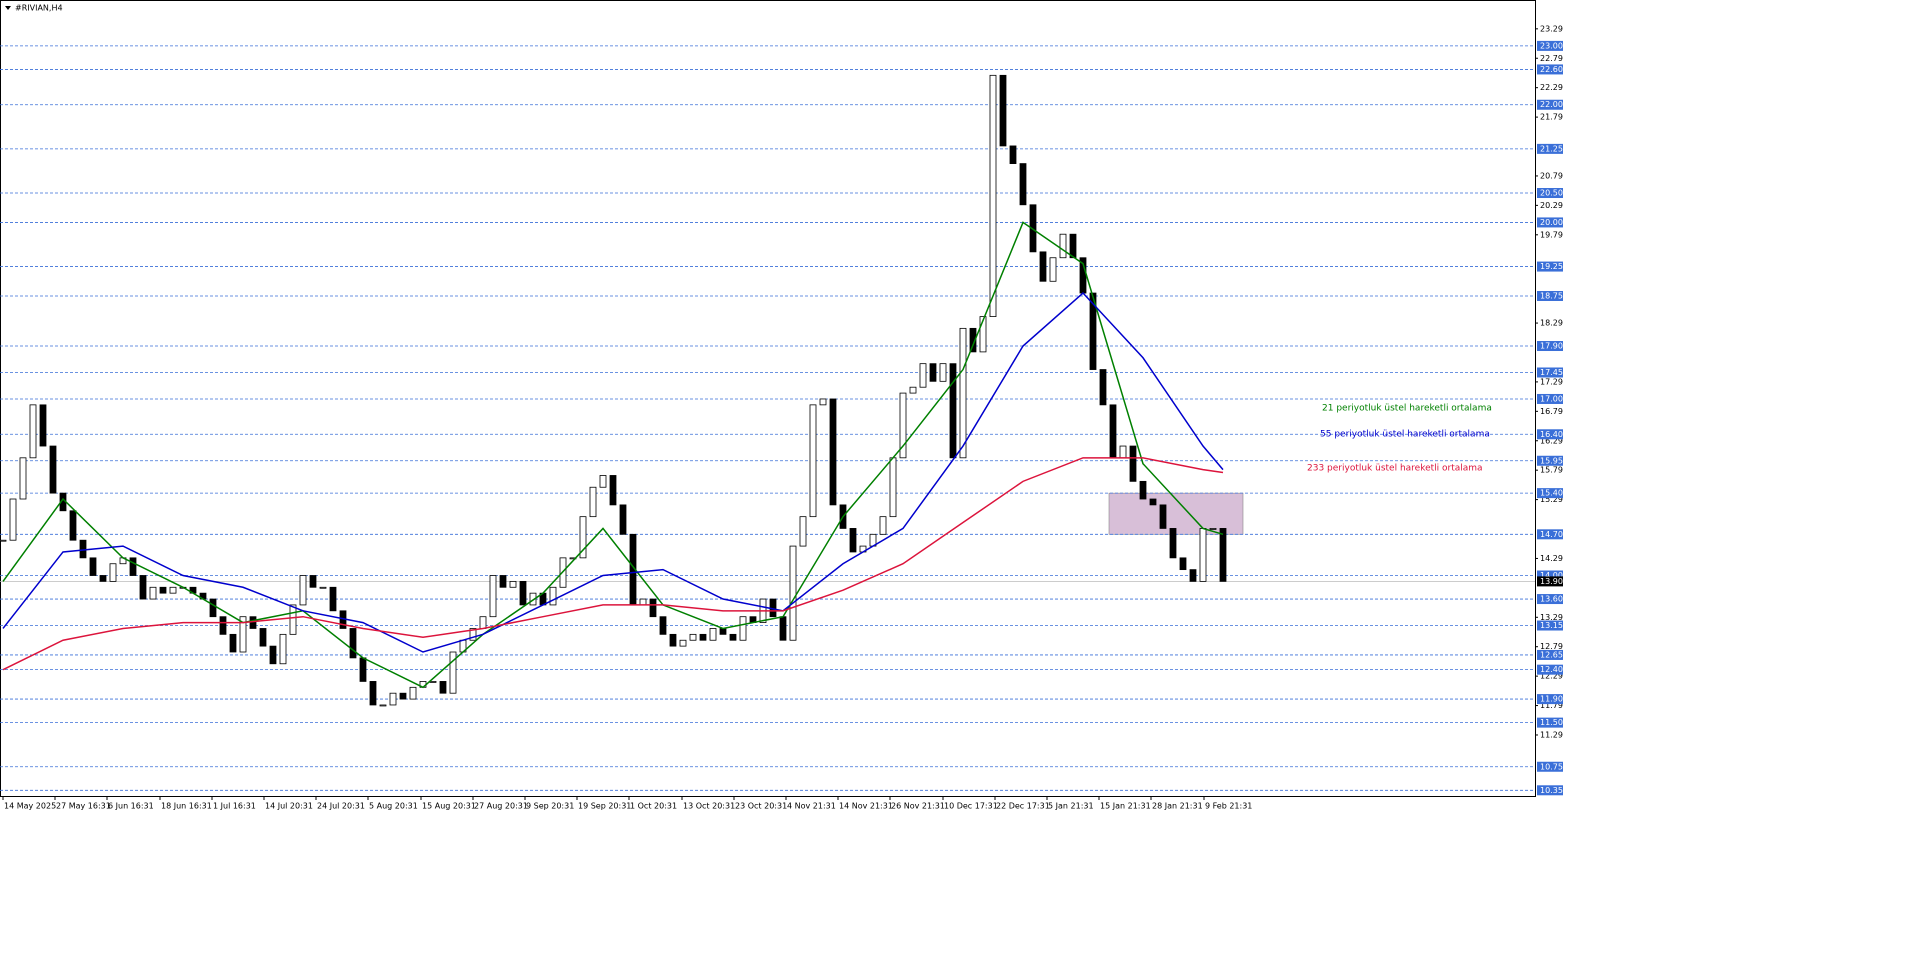  Describe the element at coordinates (1551, 499) in the screenshot. I see `y-tick-label: 15.29` at that location.